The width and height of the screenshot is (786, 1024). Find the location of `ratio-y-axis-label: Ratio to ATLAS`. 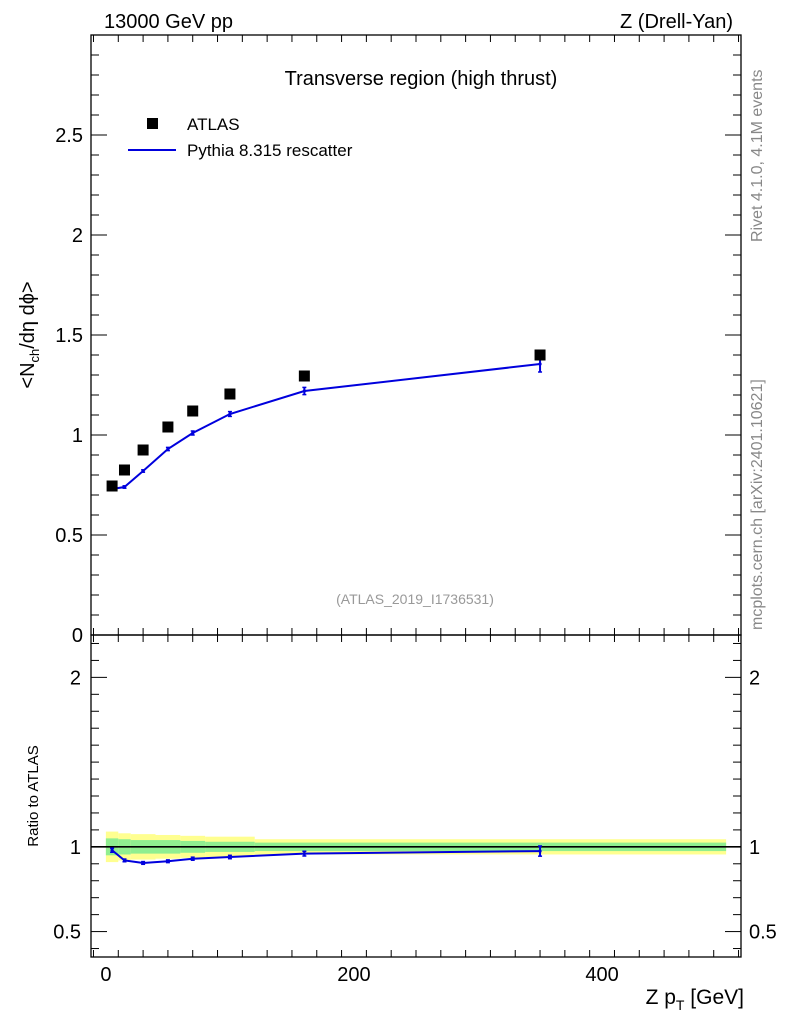

ratio-y-axis-label: Ratio to ATLAS is located at coordinates (33, 795).